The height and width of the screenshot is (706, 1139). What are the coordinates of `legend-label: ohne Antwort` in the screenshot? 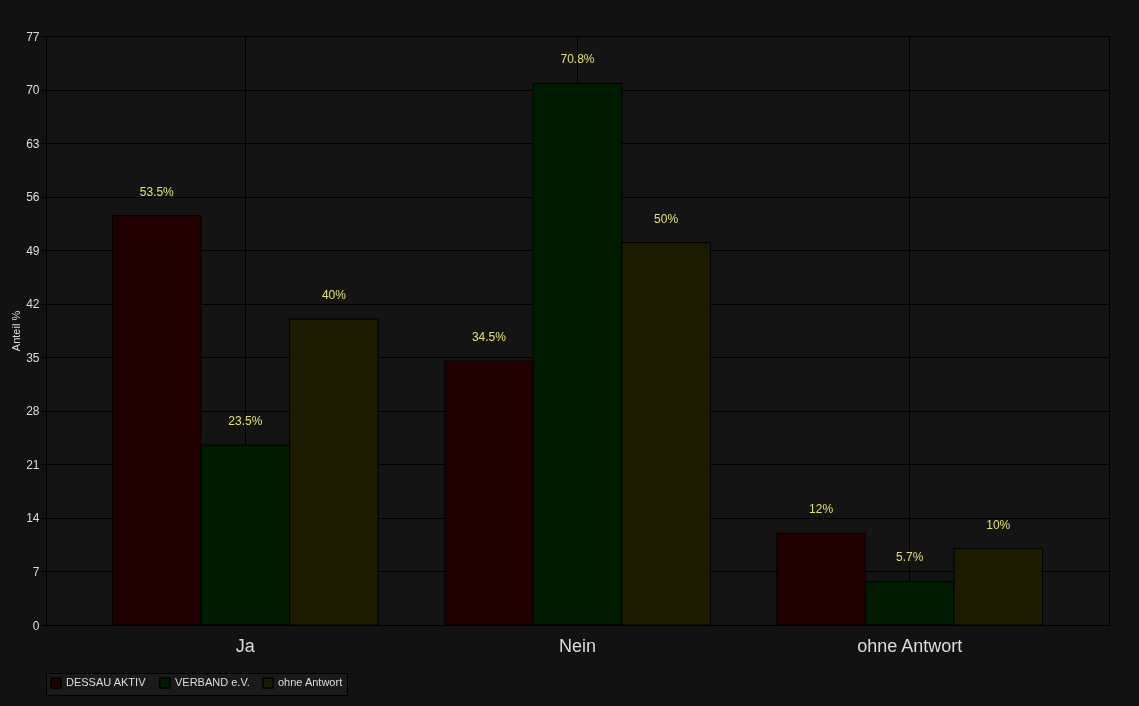 It's located at (310, 682).